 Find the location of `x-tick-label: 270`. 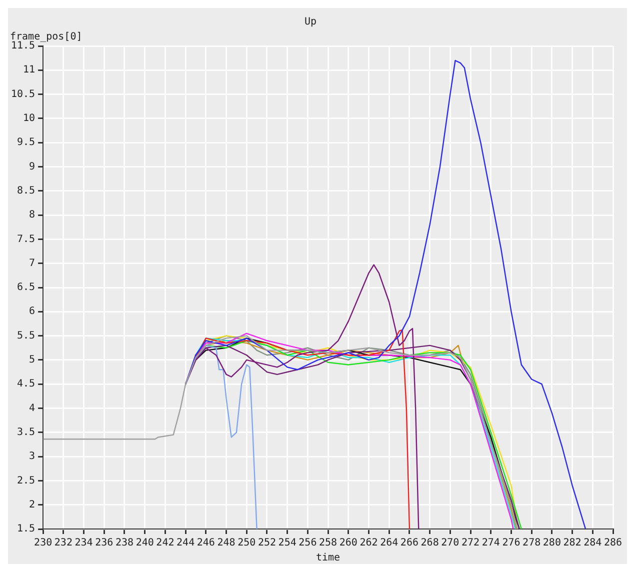

x-tick-label: 270 is located at coordinates (450, 543).